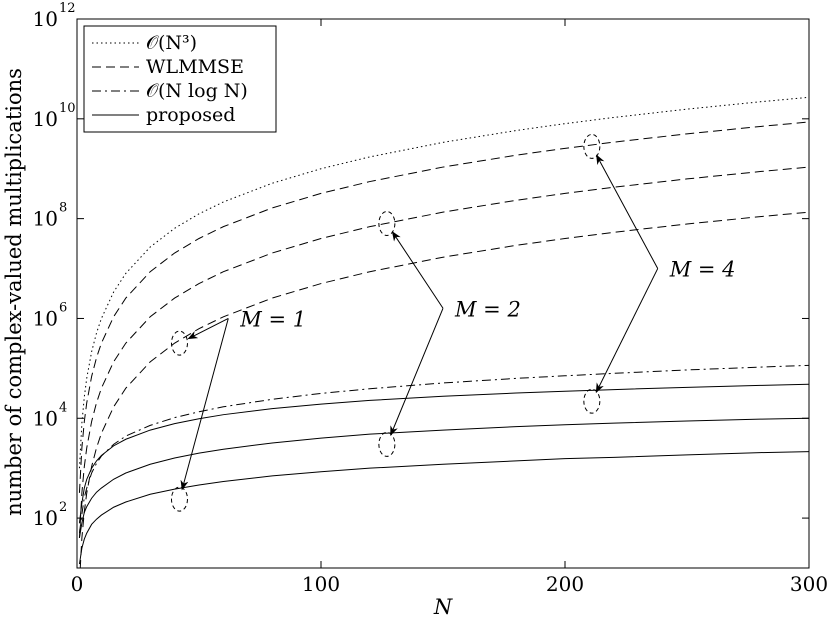 This screenshot has width=830, height=623. I want to click on y-tick-exponent: 8, so click(63, 208).